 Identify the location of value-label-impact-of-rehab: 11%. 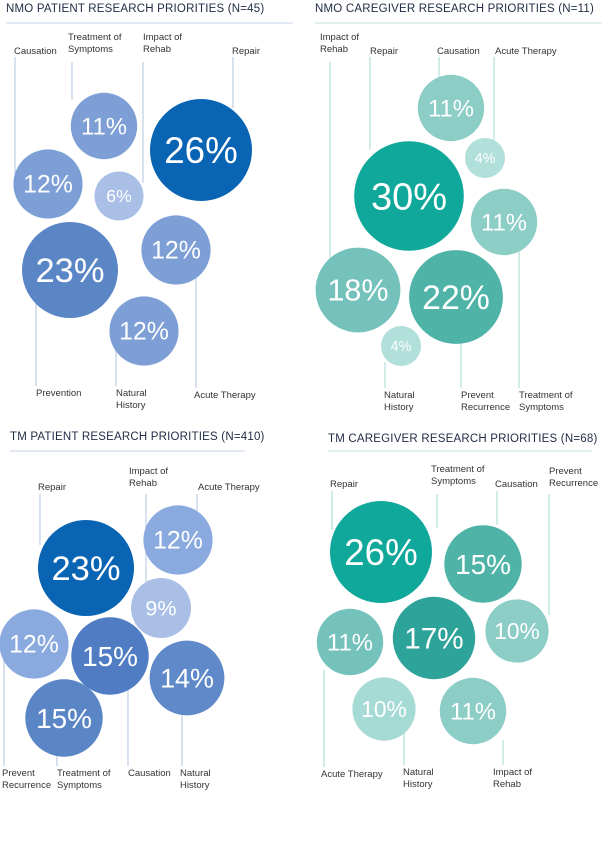
(473, 711).